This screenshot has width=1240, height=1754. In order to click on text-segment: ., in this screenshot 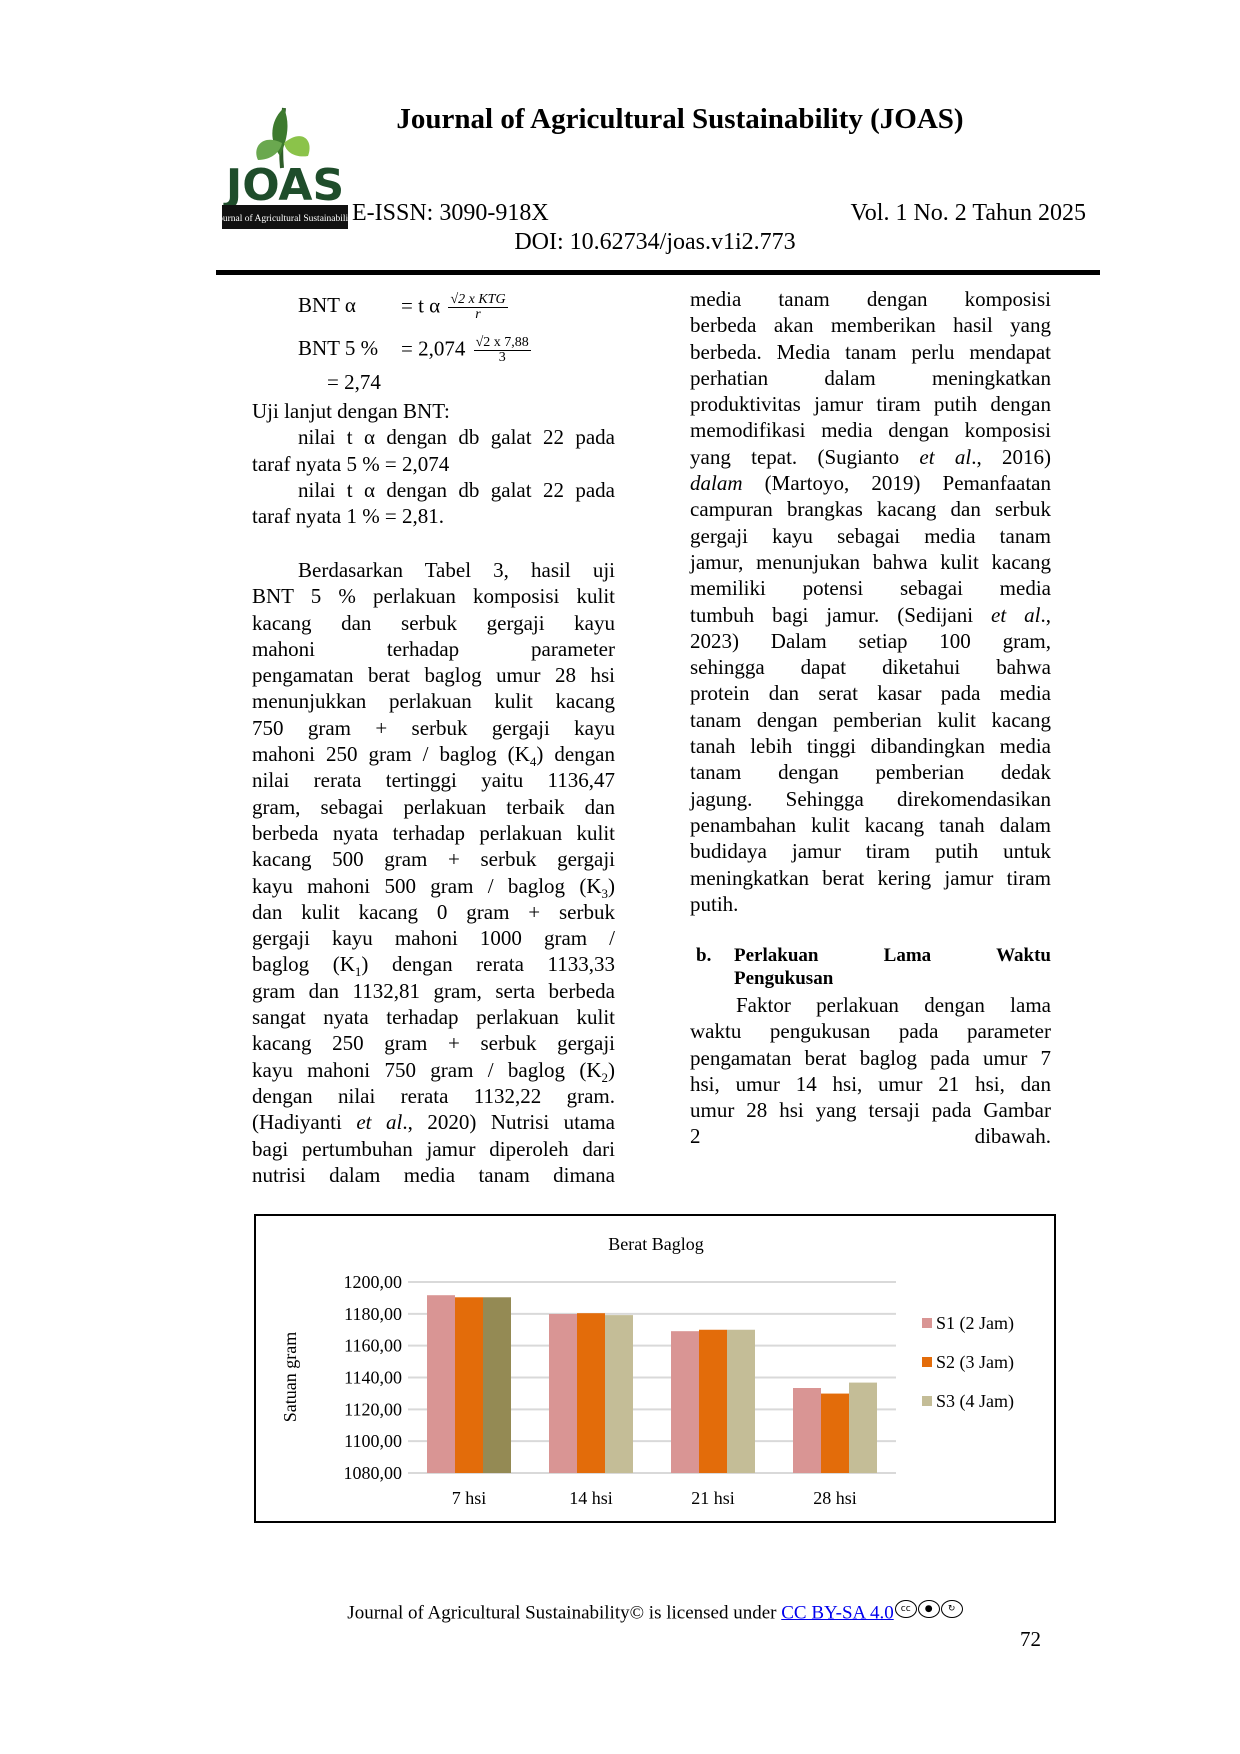, I will do `click(1046, 614)`.